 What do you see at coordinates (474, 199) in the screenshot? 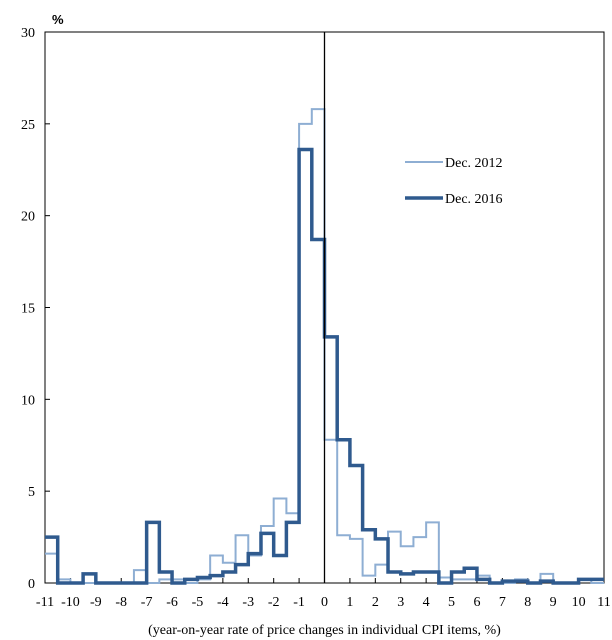
I see `legend-label-dec-2016: Dec. 2016` at bounding box center [474, 199].